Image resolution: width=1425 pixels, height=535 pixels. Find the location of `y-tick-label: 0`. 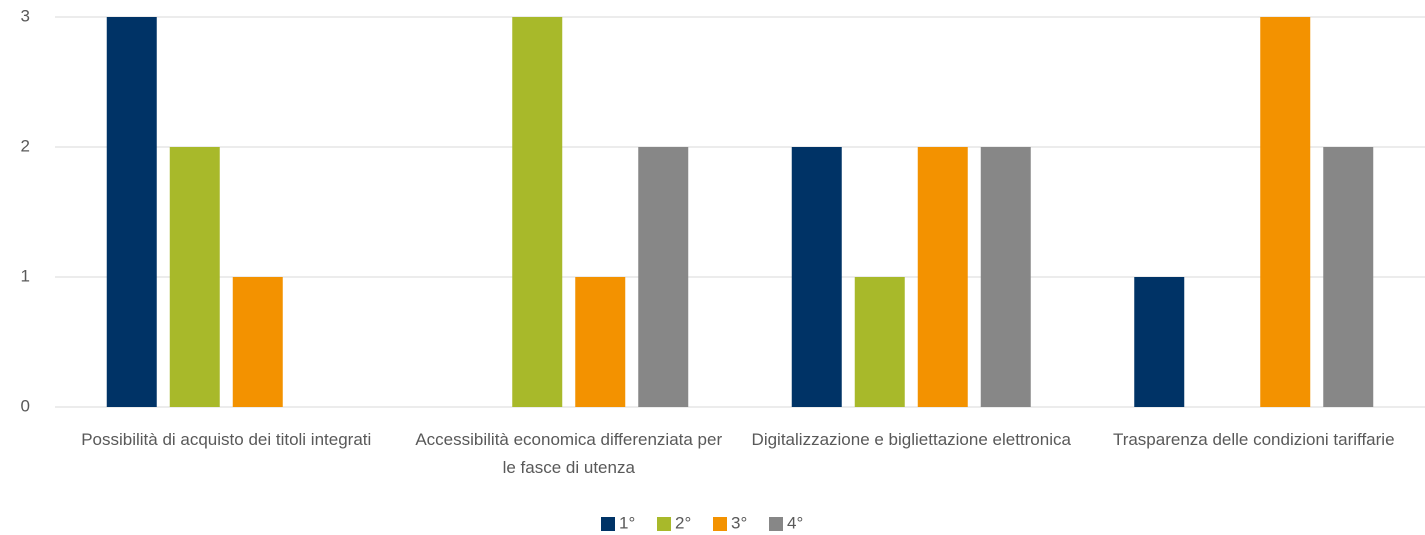

y-tick-label: 0 is located at coordinates (25, 405).